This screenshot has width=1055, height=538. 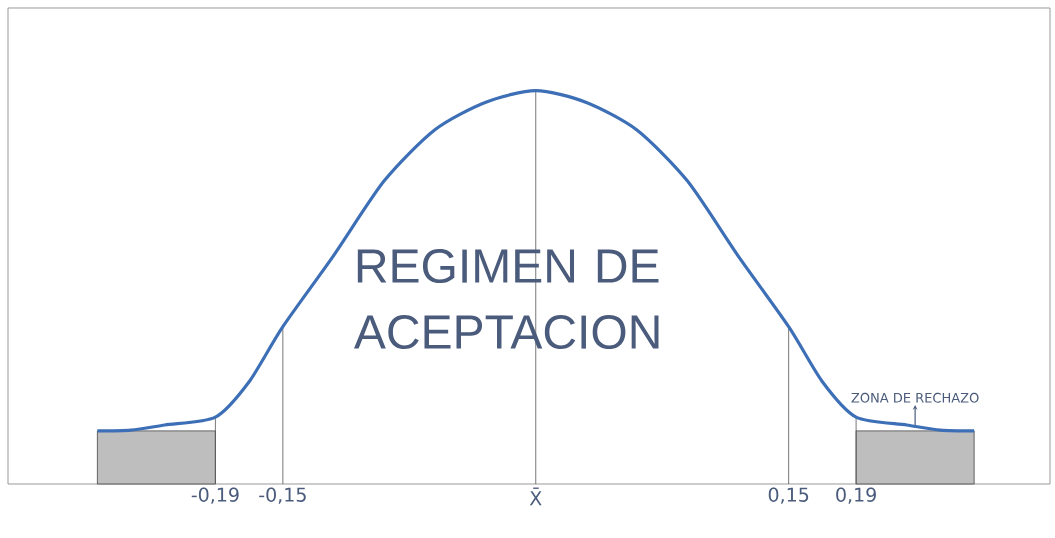 What do you see at coordinates (535, 496) in the screenshot?
I see `x-tick-label: X̄` at bounding box center [535, 496].